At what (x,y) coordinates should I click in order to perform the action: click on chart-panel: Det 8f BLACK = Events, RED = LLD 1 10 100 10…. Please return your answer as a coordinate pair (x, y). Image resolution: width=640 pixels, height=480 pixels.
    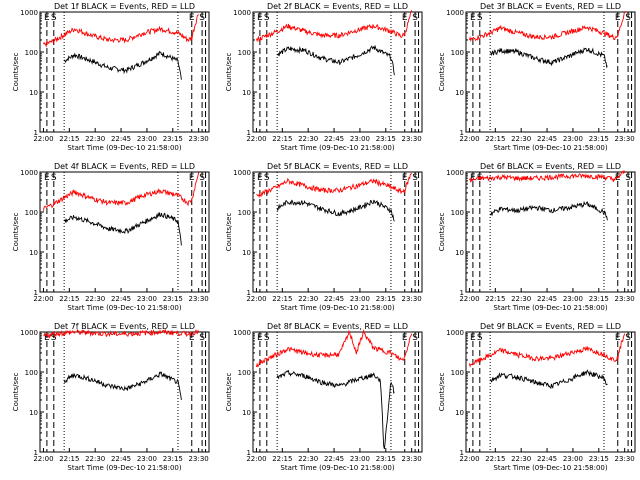
    Looking at the image, I should click on (324, 397).